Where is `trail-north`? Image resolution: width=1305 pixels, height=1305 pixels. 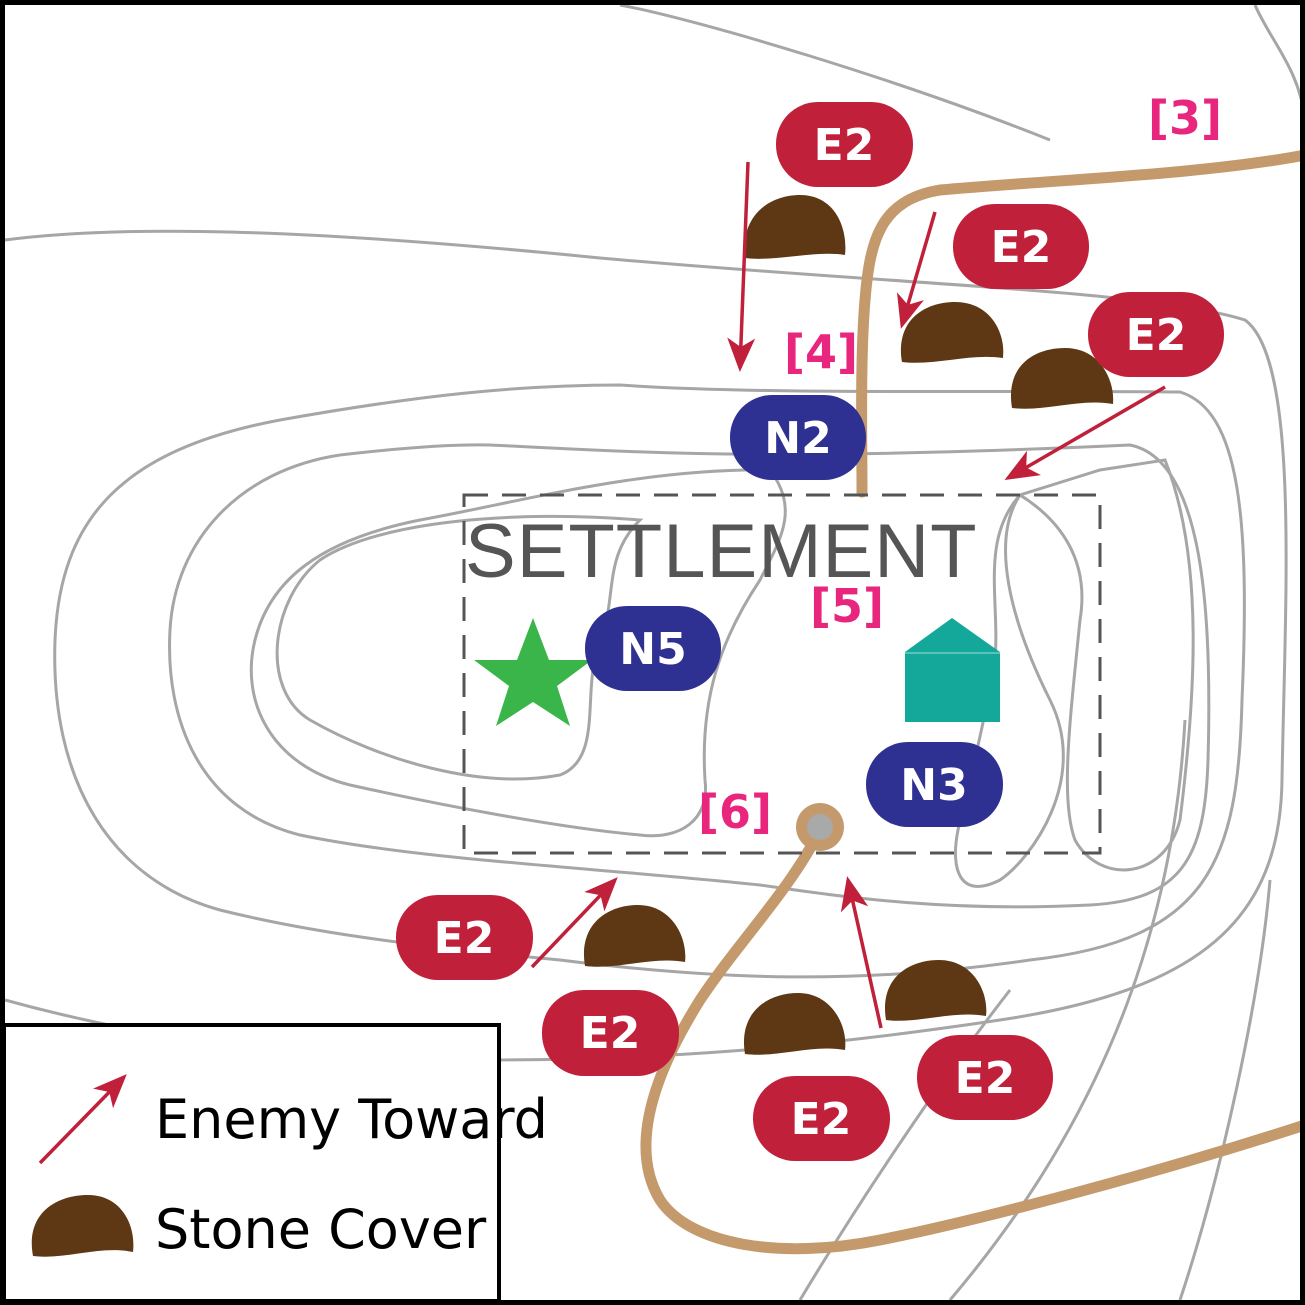
trail-north is located at coordinates (1080, 323).